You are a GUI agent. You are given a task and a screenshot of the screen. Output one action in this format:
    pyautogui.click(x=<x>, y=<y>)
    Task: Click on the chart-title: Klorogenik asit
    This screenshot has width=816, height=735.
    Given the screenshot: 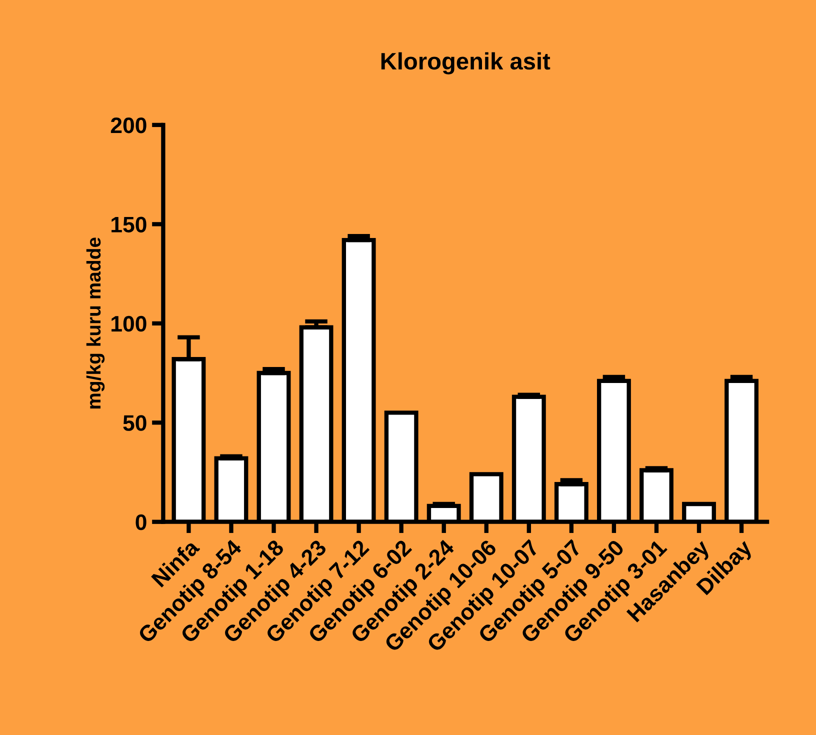 What is the action you would take?
    pyautogui.click(x=465, y=63)
    